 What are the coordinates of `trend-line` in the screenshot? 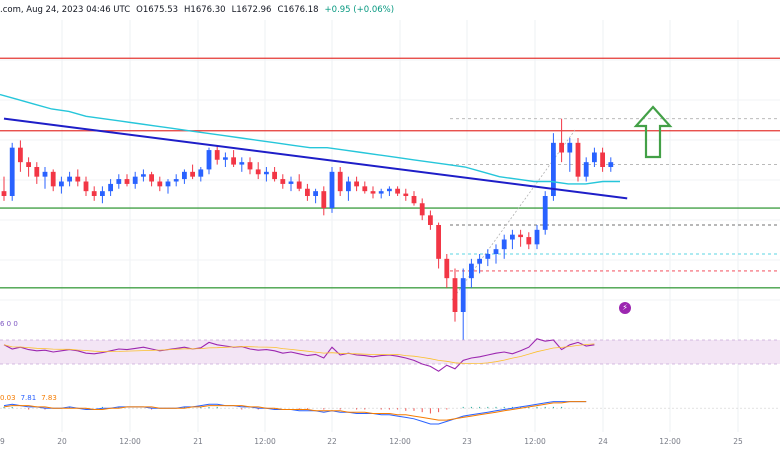 It's located at (315, 158).